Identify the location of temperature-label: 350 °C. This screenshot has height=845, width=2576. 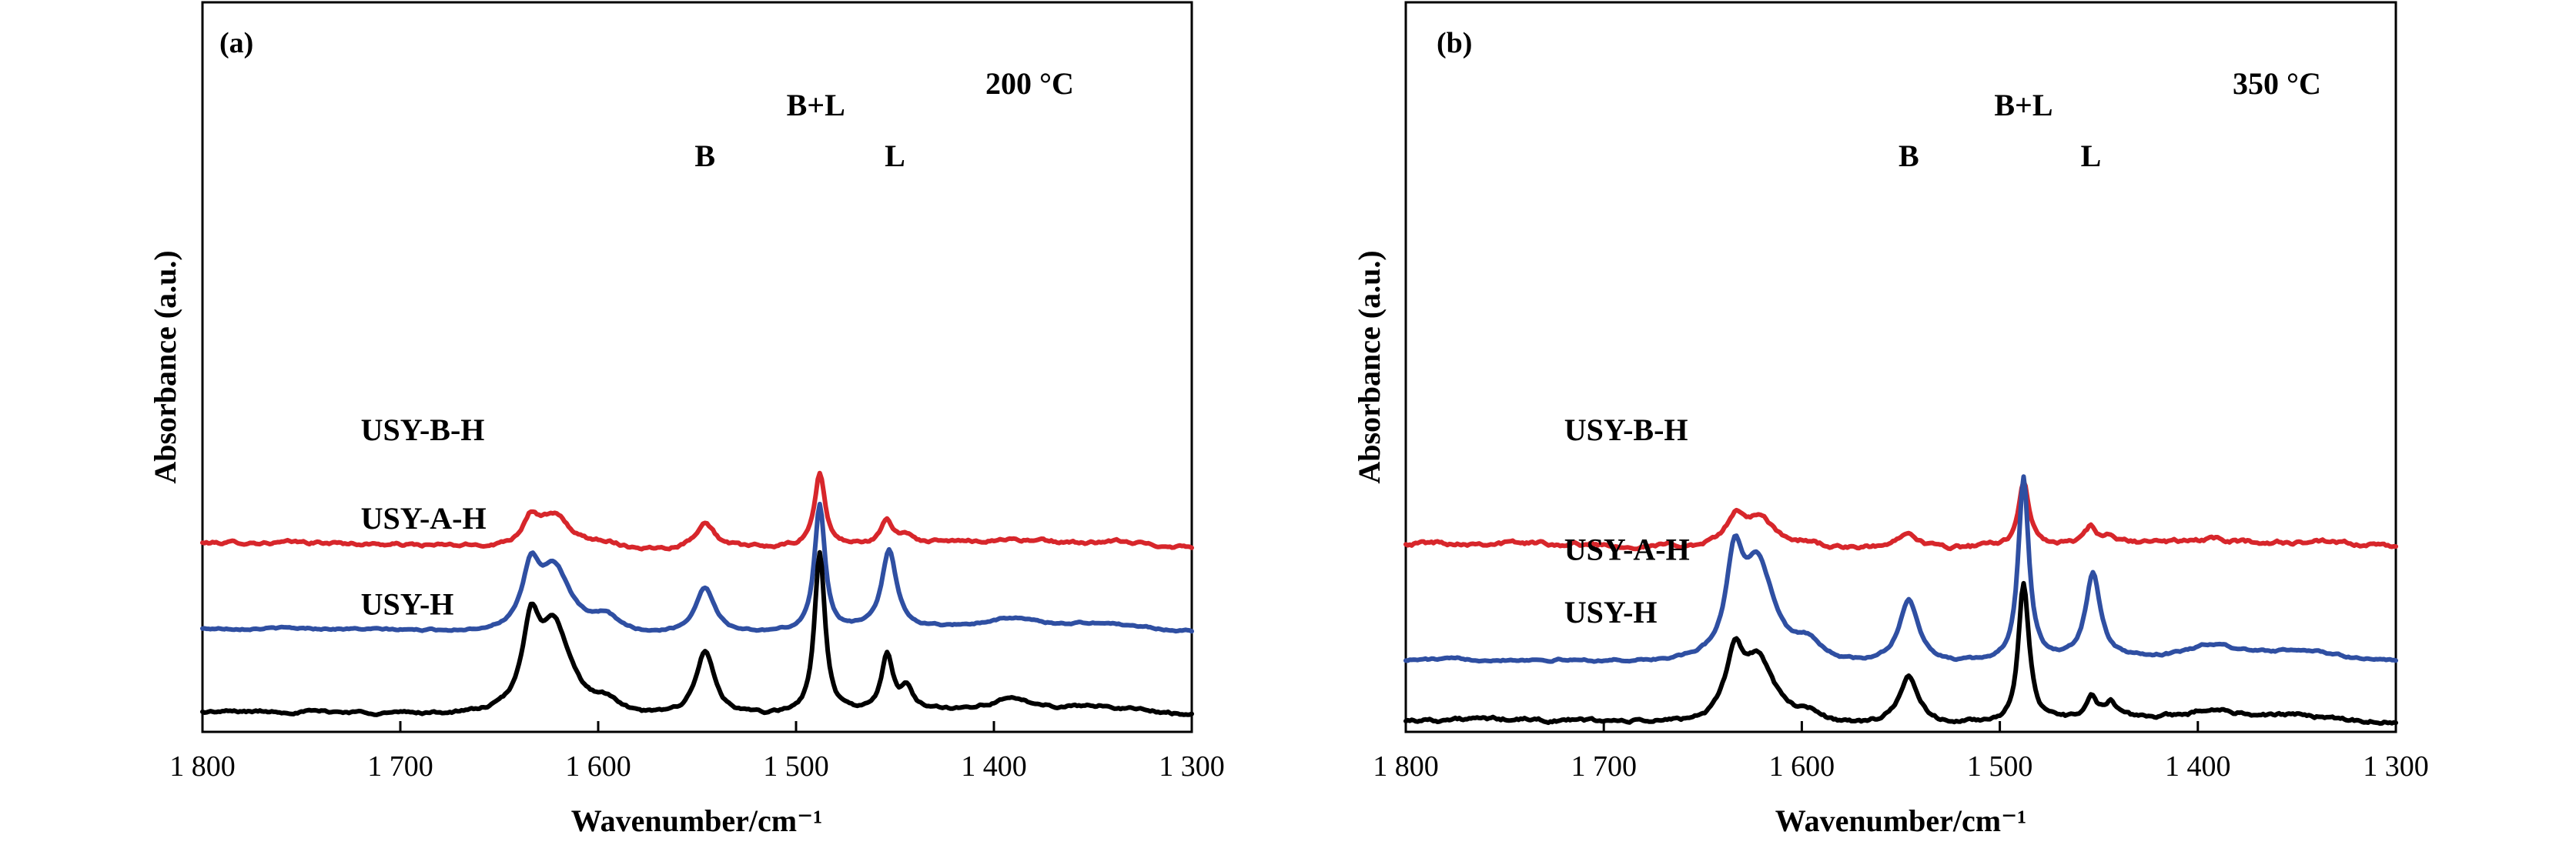
(2277, 84).